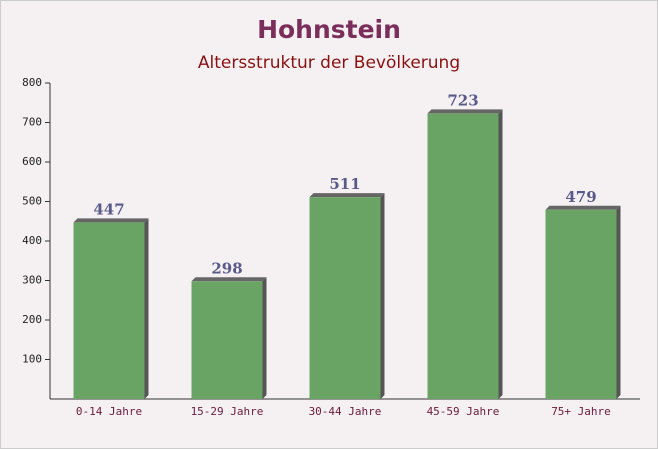 Image resolution: width=658 pixels, height=449 pixels. Describe the element at coordinates (32, 280) in the screenshot. I see `y-tick-label: 300` at that location.